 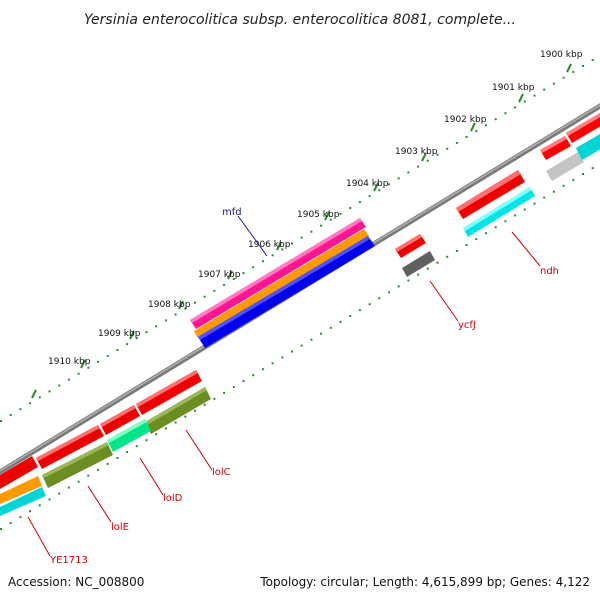 What do you see at coordinates (588, 147) in the screenshot?
I see `feature-cyan-right` at bounding box center [588, 147].